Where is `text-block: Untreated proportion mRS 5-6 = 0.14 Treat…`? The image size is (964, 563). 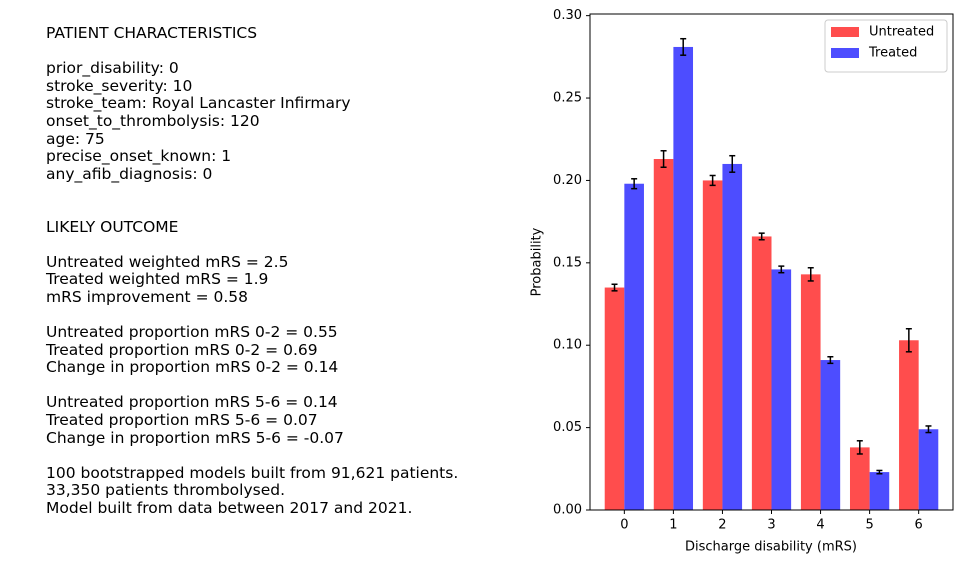 text-block: Untreated proportion mRS 5-6 = 0.14 Treat… is located at coordinates (252, 420).